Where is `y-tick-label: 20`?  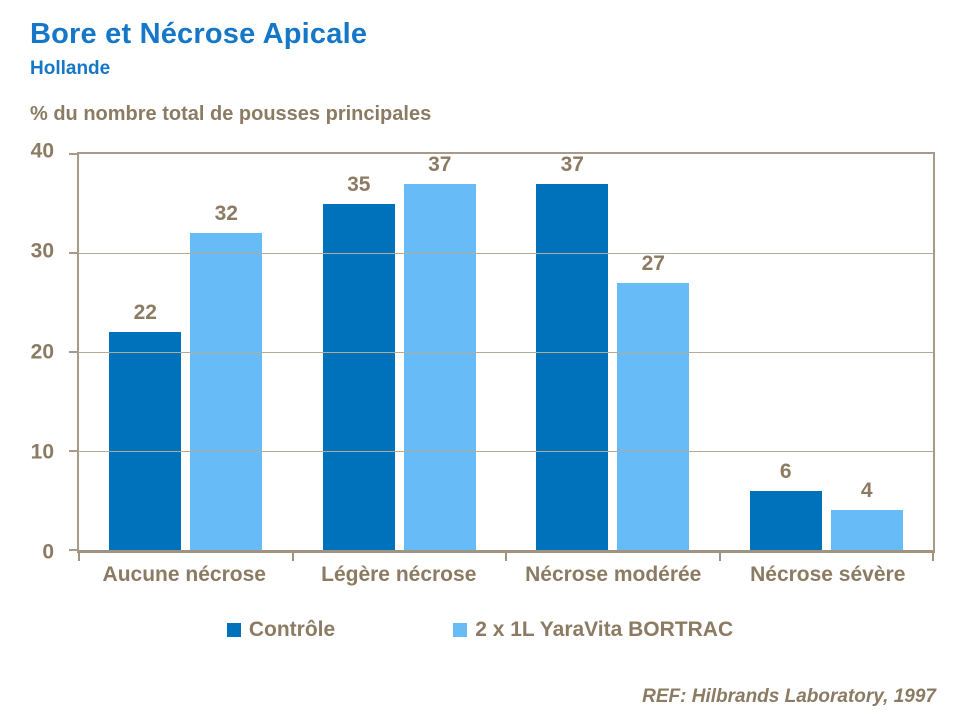 y-tick-label: 20 is located at coordinates (42, 352).